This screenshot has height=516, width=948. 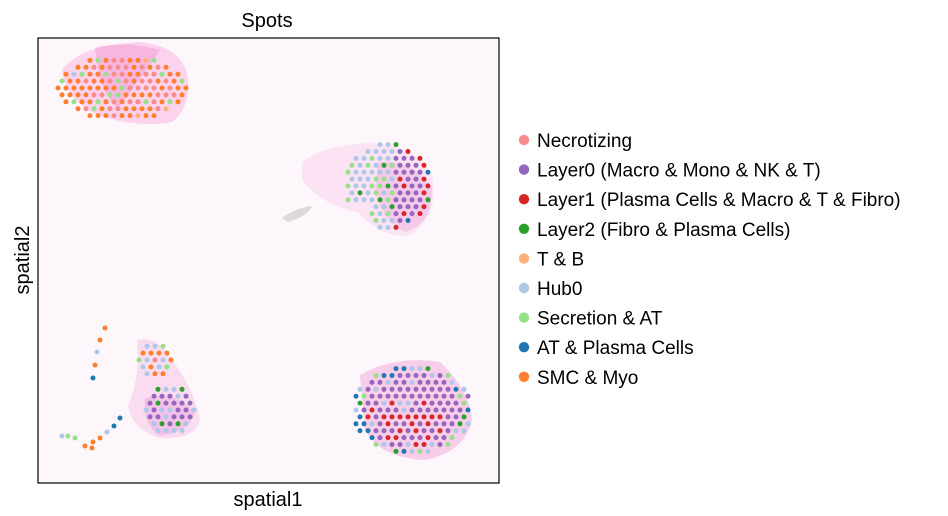 What do you see at coordinates (600, 319) in the screenshot?
I see `legend-label: Secretion & AT` at bounding box center [600, 319].